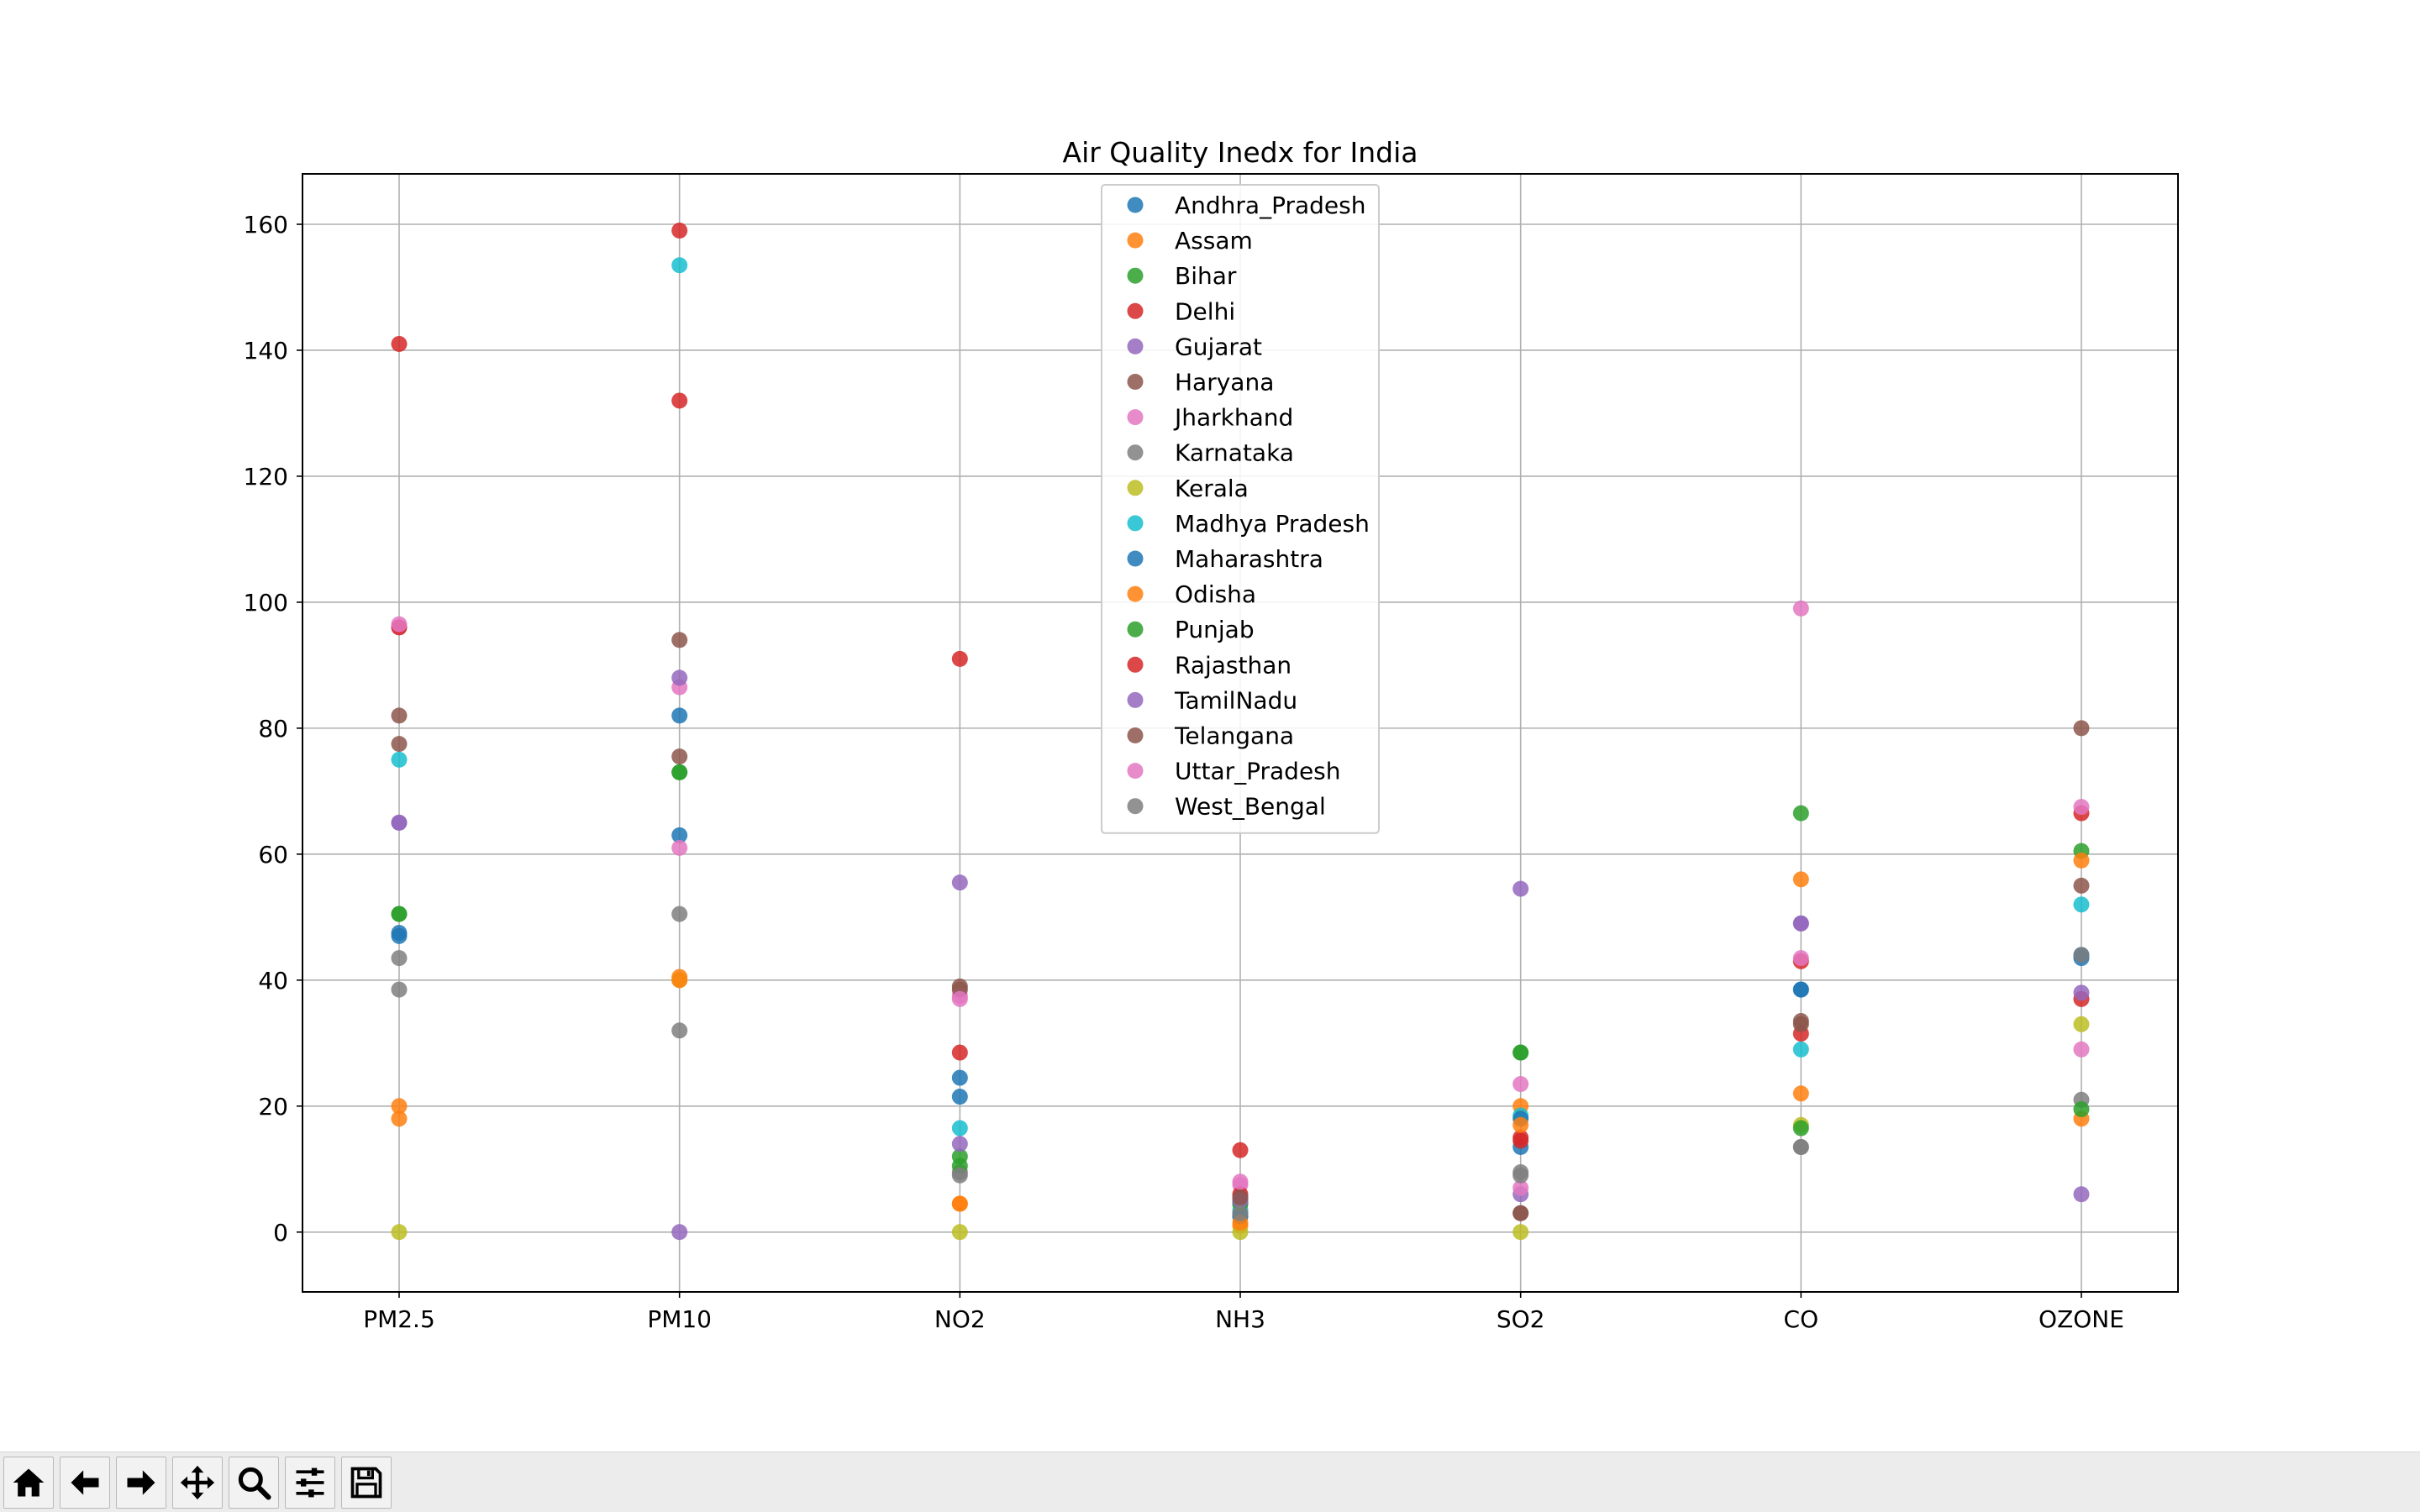 This screenshot has width=2420, height=1512. What do you see at coordinates (1801, 1319) in the screenshot?
I see `x-tick-label: CO` at bounding box center [1801, 1319].